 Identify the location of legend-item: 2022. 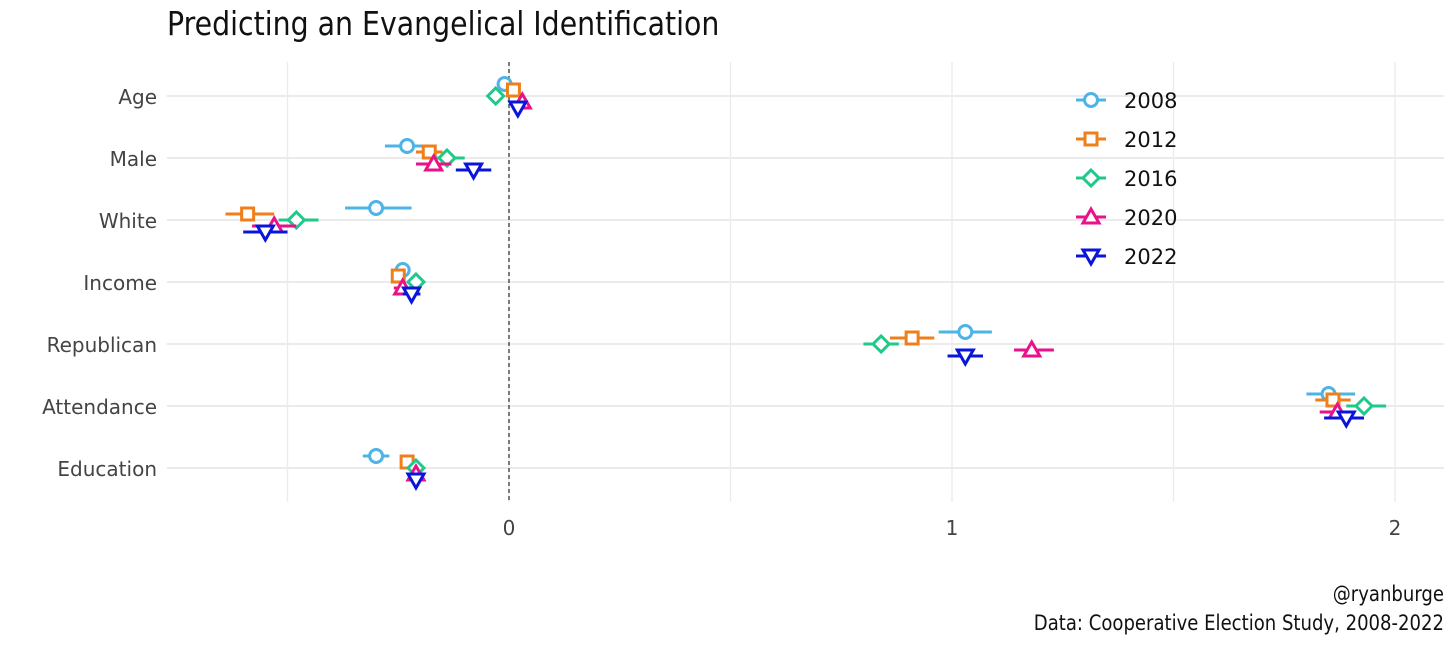
(1126, 257).